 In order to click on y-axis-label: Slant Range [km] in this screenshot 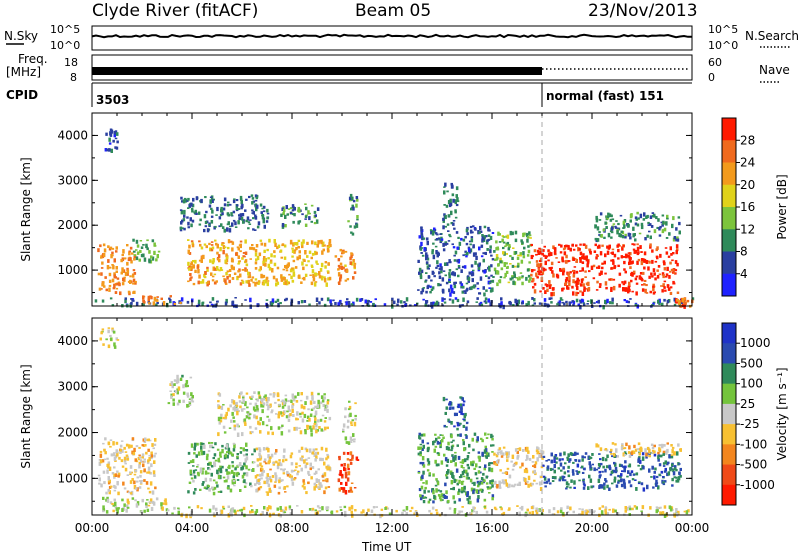, I will do `click(26, 416)`.